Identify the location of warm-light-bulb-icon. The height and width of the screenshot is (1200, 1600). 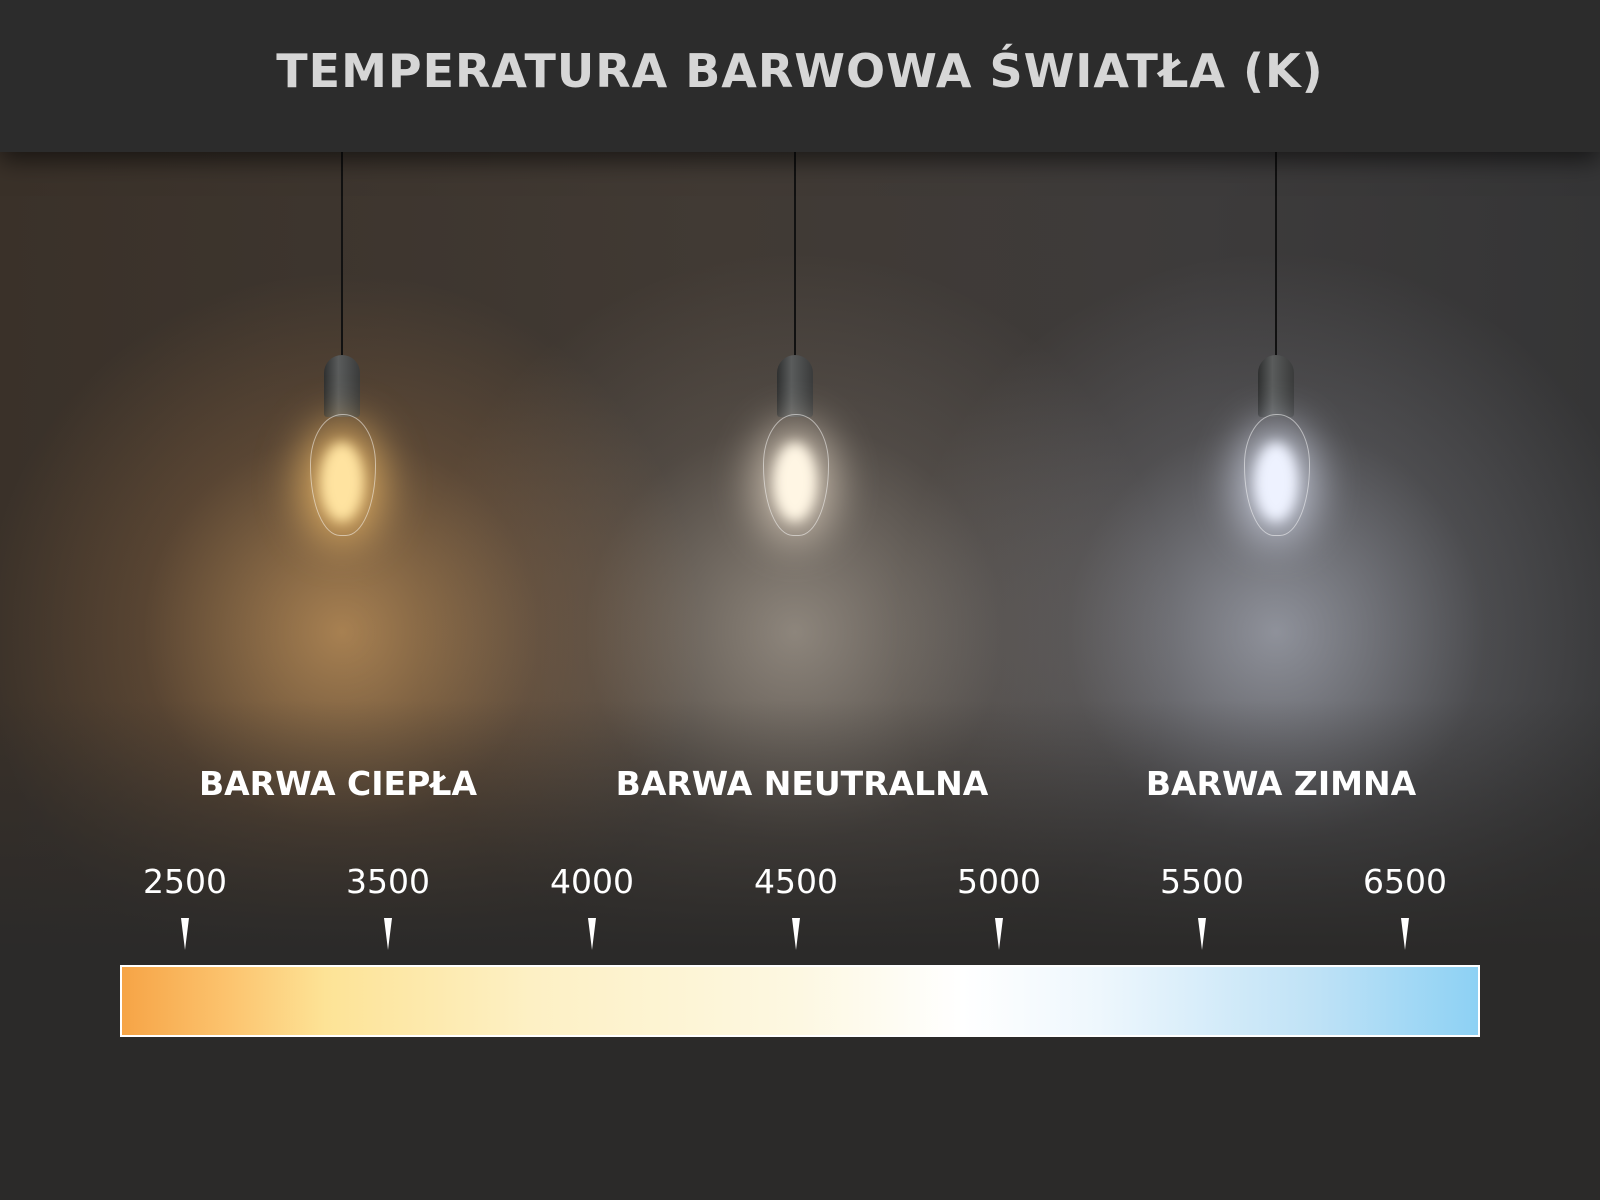
(342, 352).